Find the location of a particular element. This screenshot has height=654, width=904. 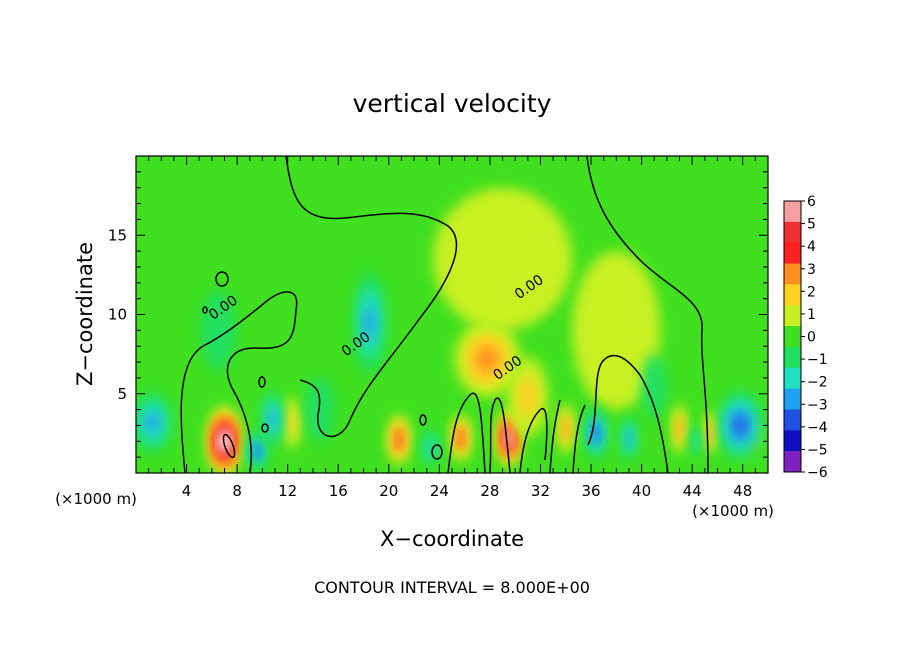

colorbar-label: −5 is located at coordinates (817, 450).